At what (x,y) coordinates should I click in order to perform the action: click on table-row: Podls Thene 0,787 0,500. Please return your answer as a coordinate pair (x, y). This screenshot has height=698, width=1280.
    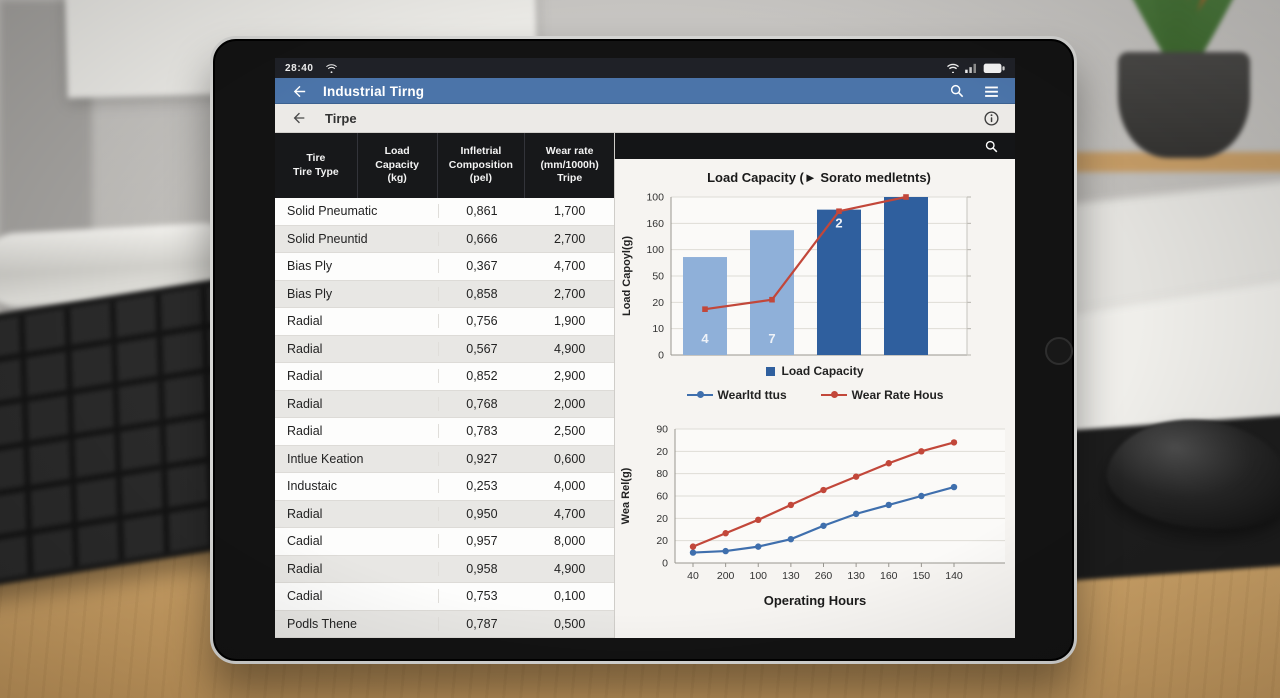
    Looking at the image, I should click on (444, 624).